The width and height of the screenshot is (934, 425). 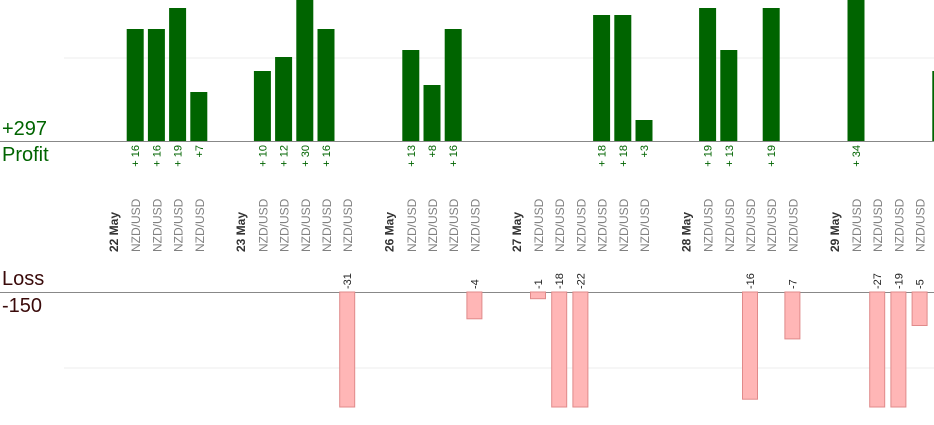 I want to click on date-label: 29 May, so click(x=835, y=232).